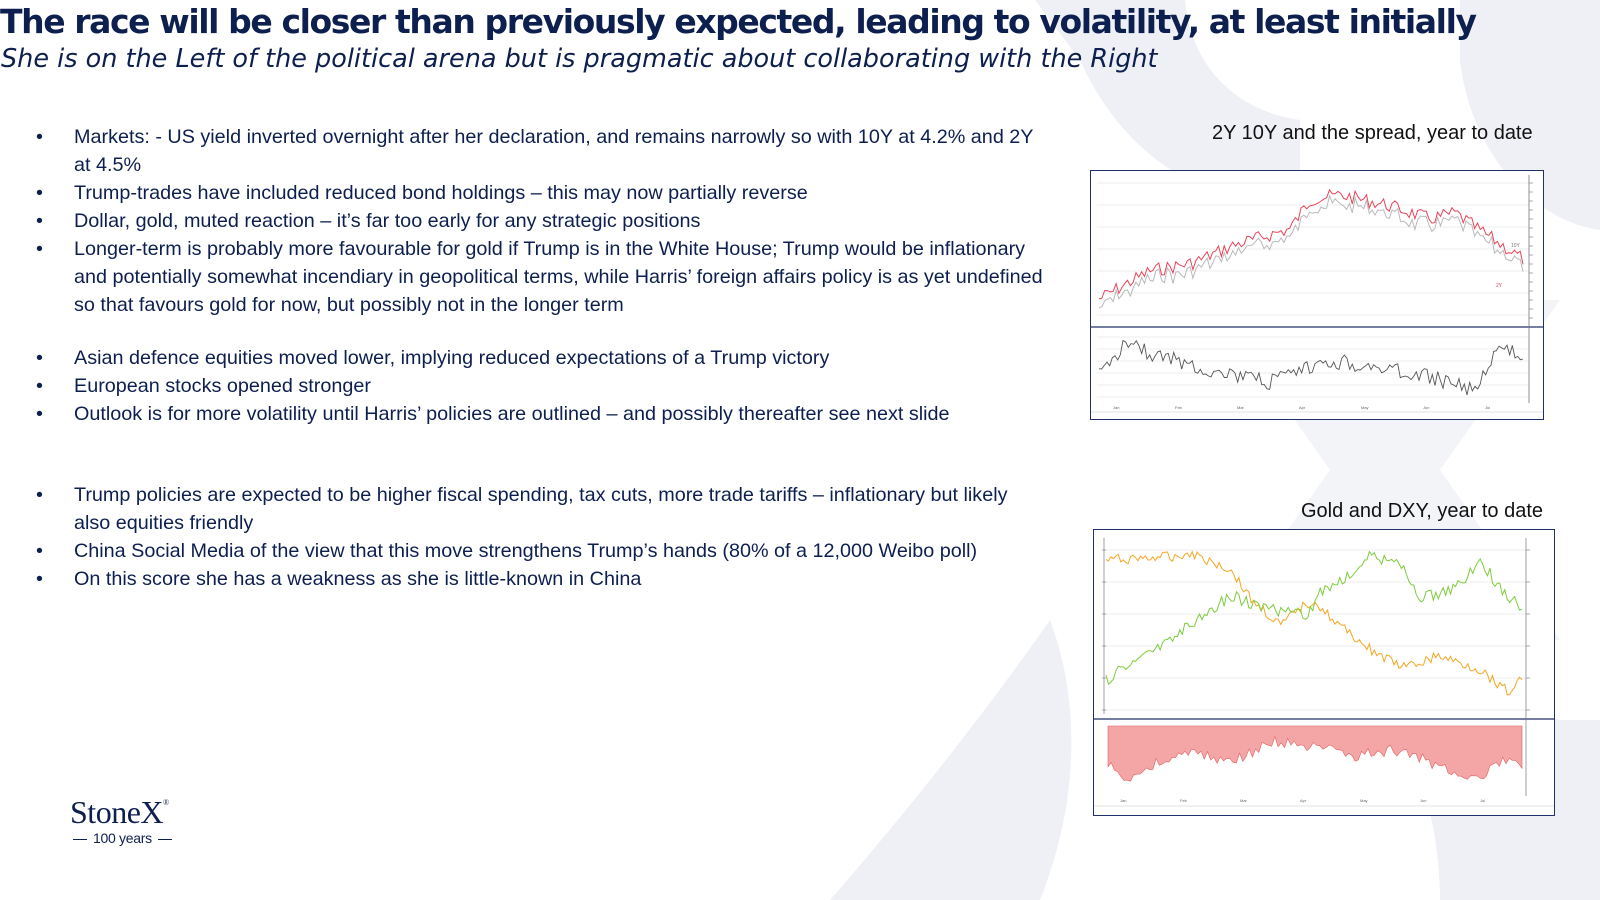  I want to click on yields-month-tick-label: Jan, so click(1116, 407).